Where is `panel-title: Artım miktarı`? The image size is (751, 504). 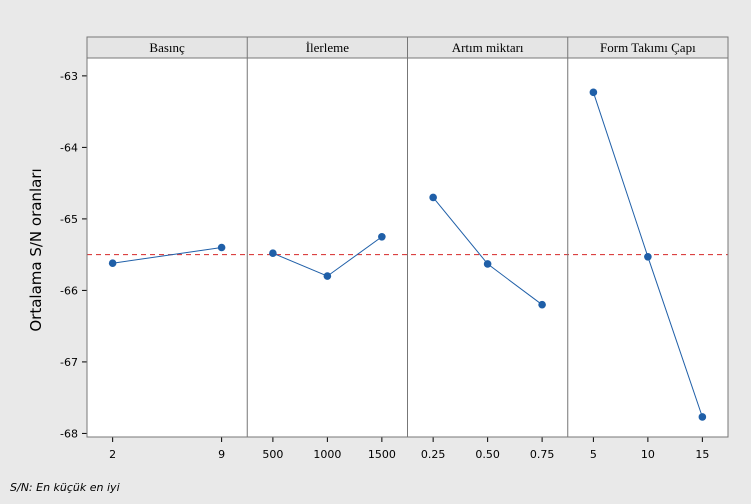
panel-title: Artım miktarı is located at coordinates (488, 47).